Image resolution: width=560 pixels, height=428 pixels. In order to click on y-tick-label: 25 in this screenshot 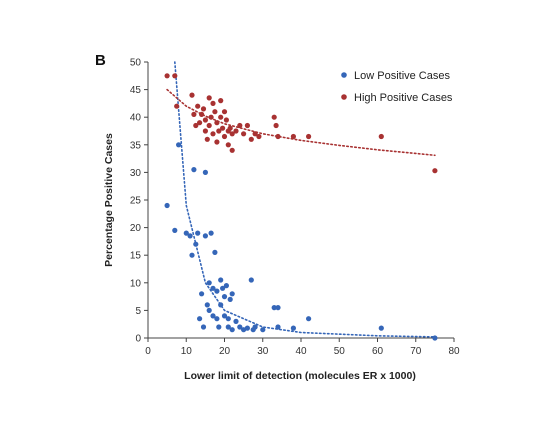, I will do `click(136, 201)`.